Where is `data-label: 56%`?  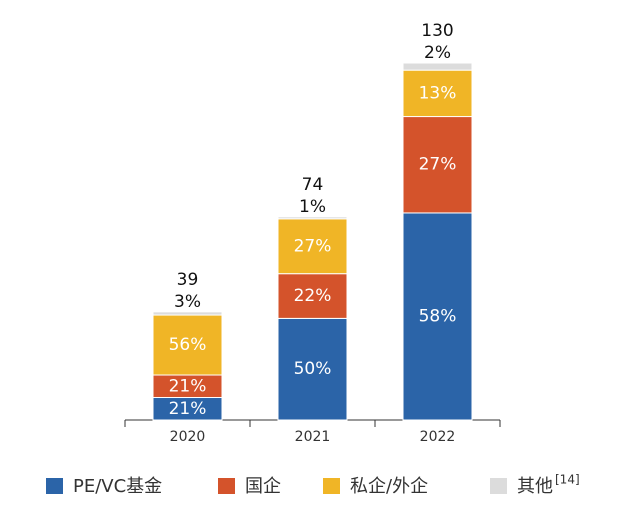 data-label: 56% is located at coordinates (188, 345).